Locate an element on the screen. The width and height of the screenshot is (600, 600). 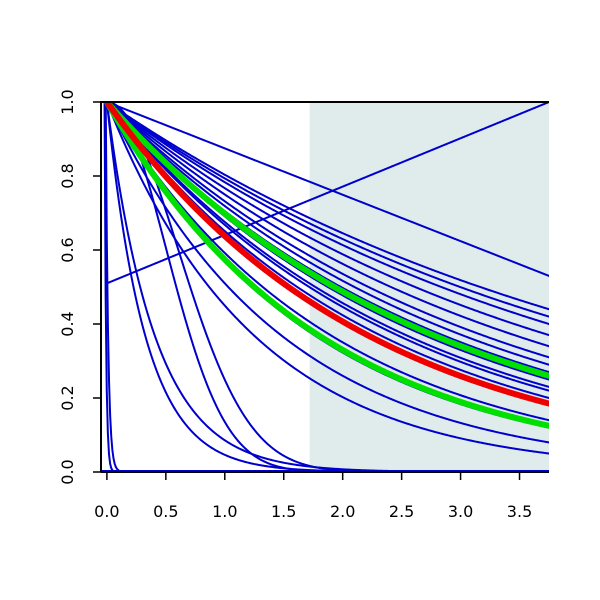
y-tick-label: 0.0 is located at coordinates (67, 471).